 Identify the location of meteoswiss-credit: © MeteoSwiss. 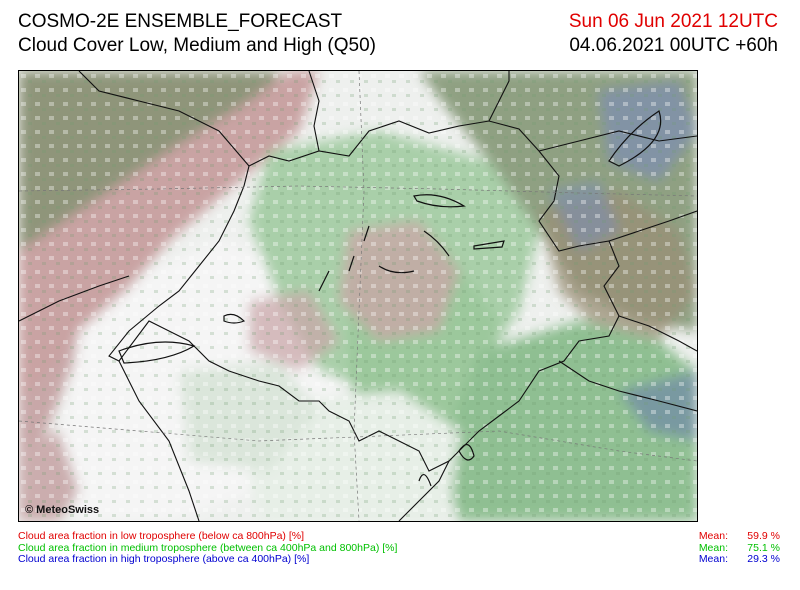
(62, 510).